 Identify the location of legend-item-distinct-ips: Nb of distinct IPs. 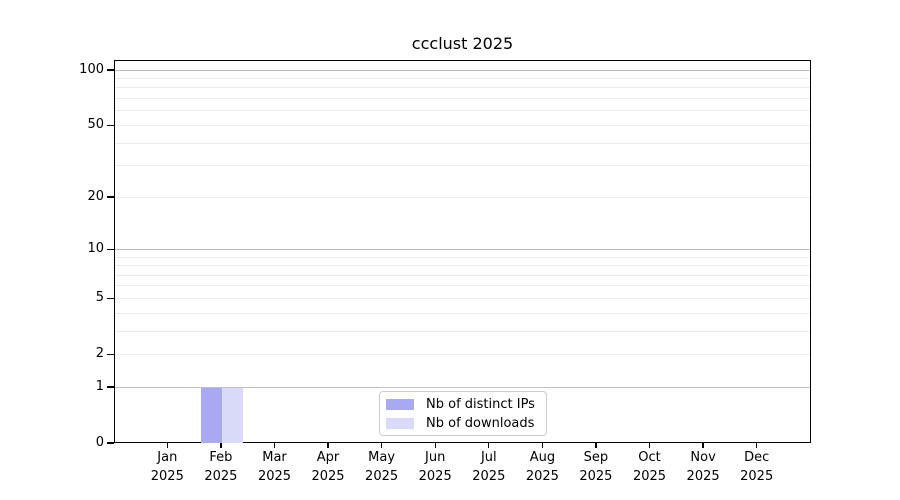
(463, 404).